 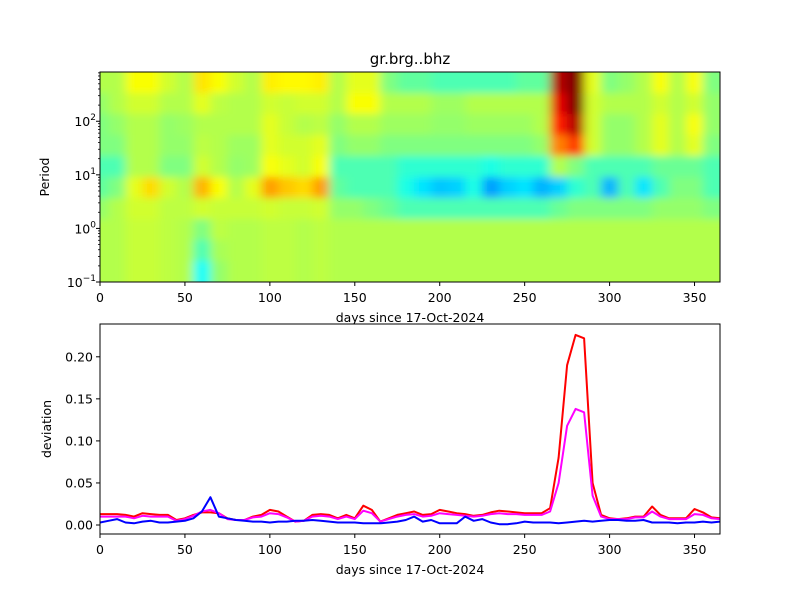 What do you see at coordinates (85, 121) in the screenshot?
I see `y-tick-label: 10²` at bounding box center [85, 121].